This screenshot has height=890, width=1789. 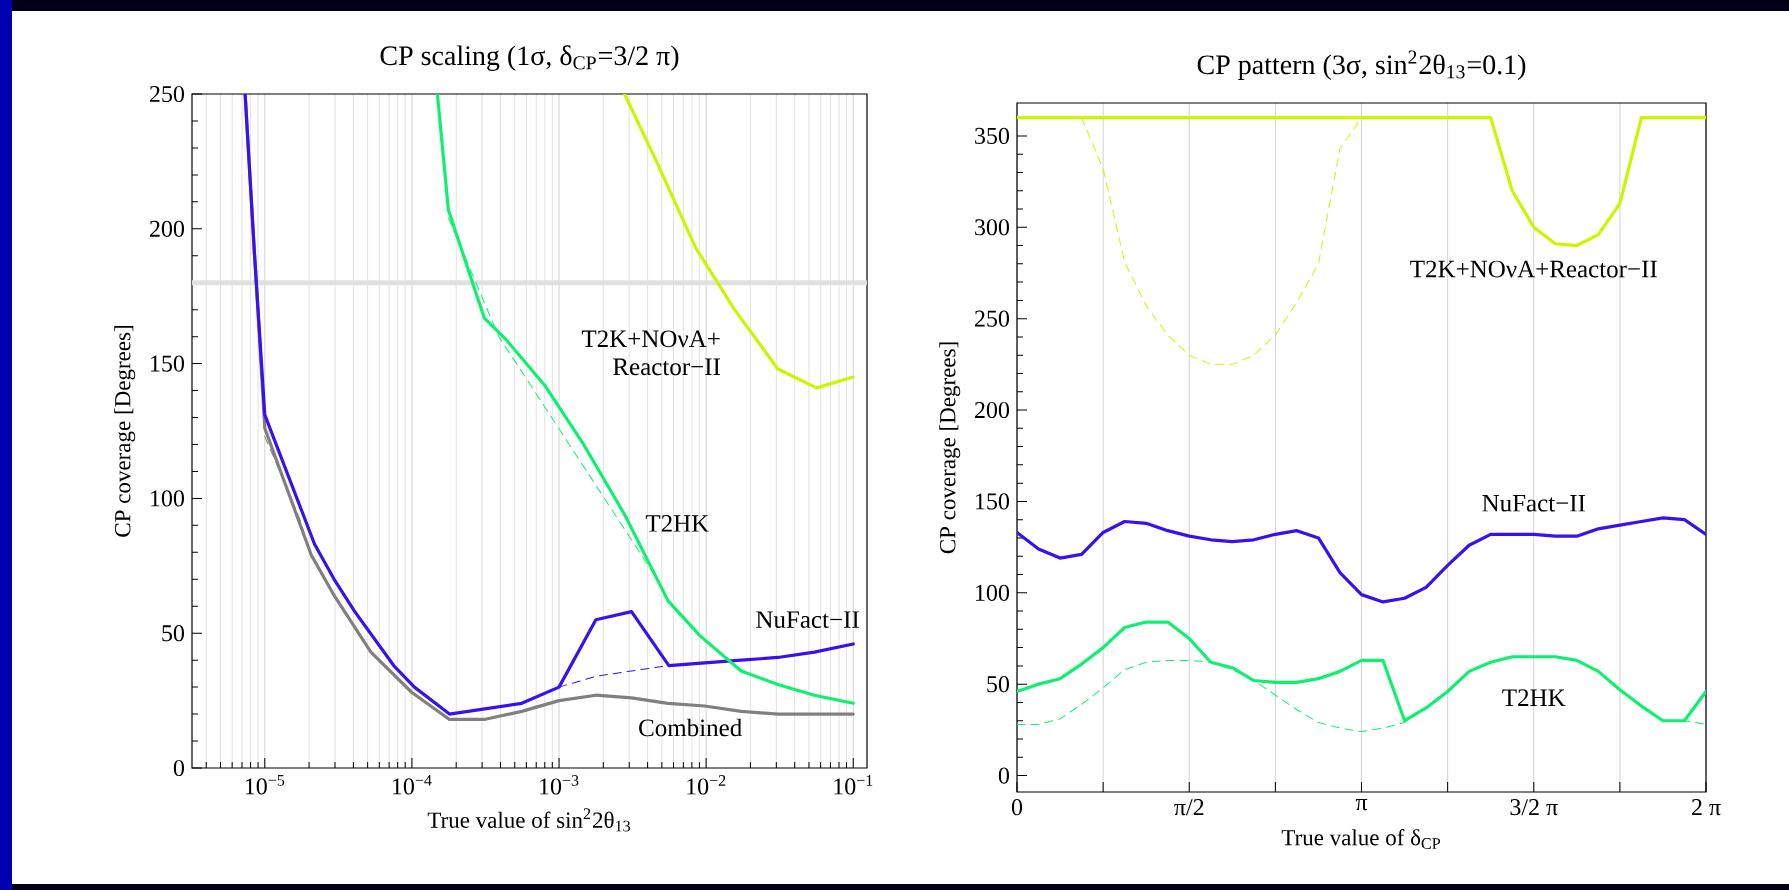 What do you see at coordinates (1189, 807) in the screenshot?
I see `x-tick-label: π/2` at bounding box center [1189, 807].